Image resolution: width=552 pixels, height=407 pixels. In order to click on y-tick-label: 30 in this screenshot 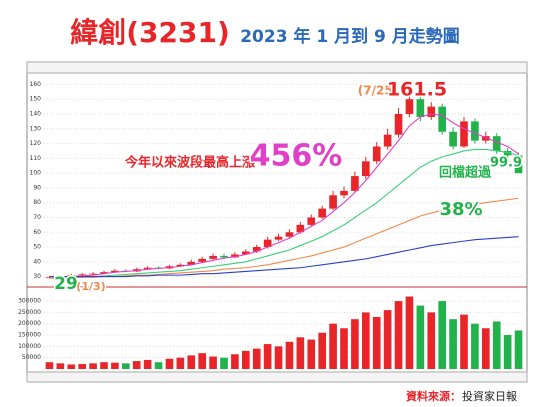, I will do `click(37, 276)`.